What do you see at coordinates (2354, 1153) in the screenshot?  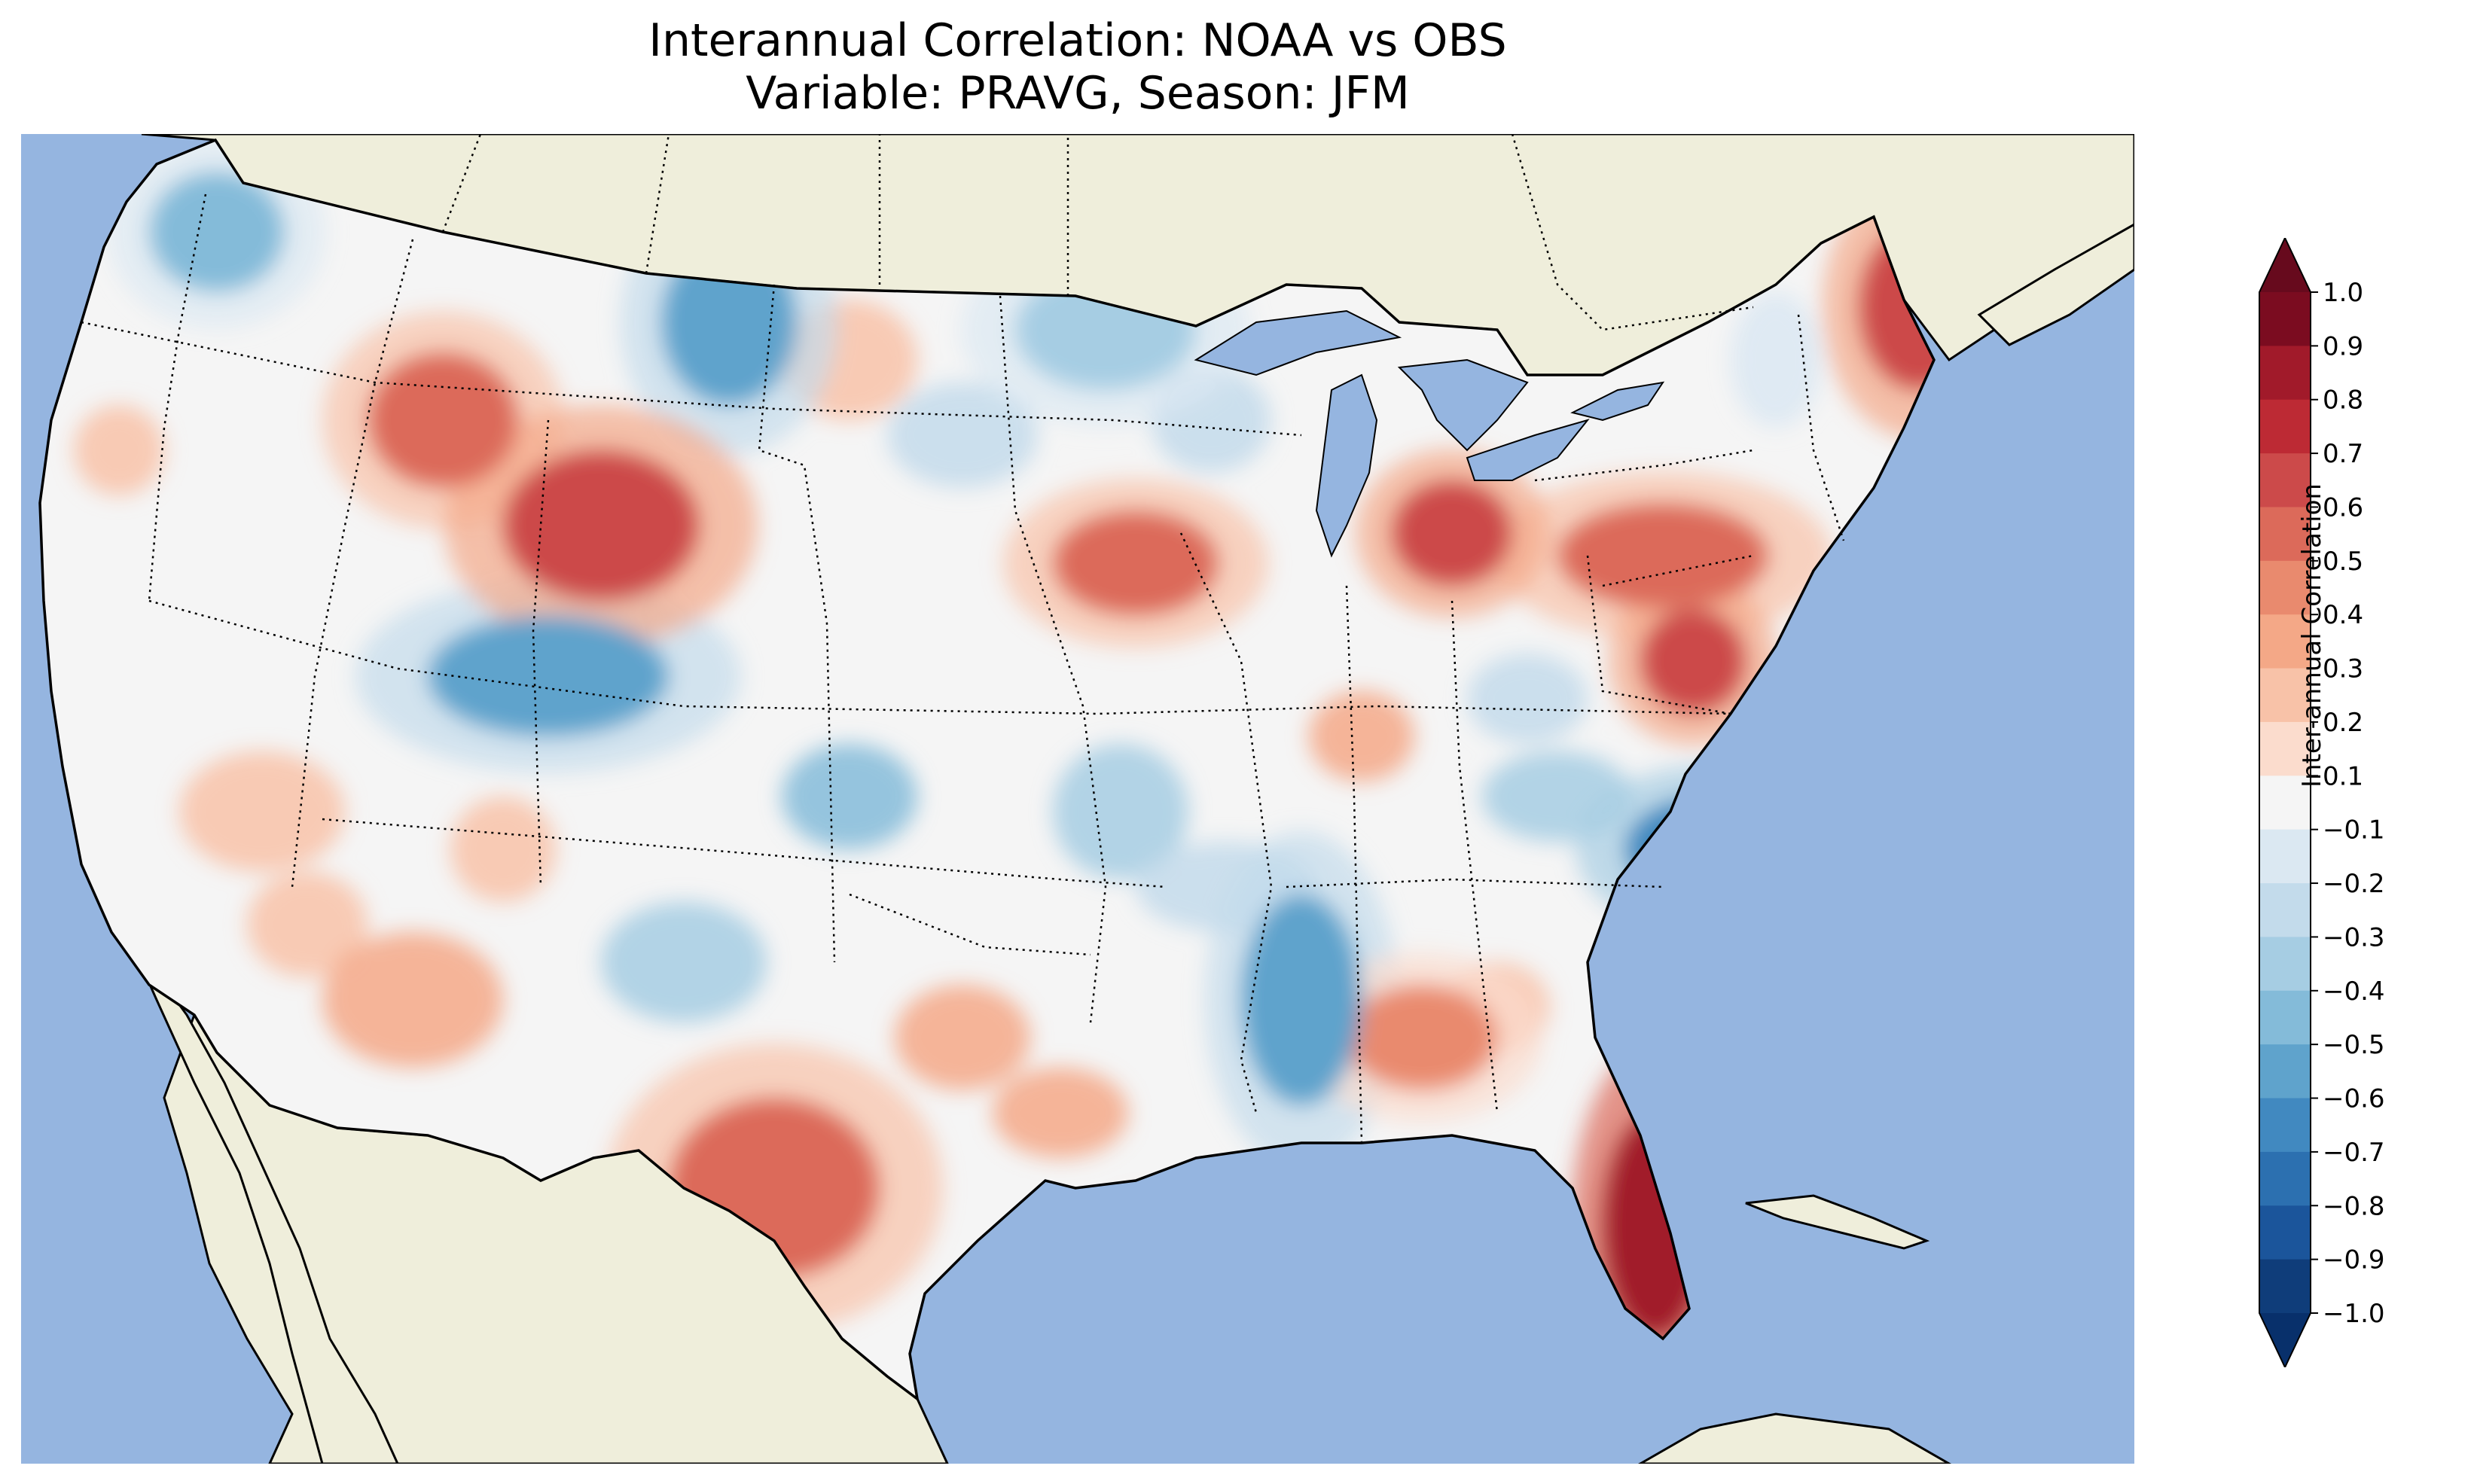 I see `colorbar-tick-label: −0.7` at bounding box center [2354, 1153].